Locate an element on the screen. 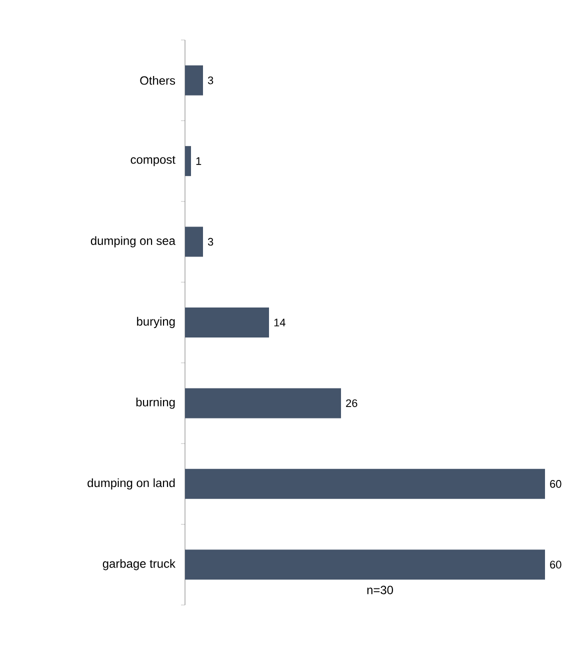 This screenshot has height=655, width=576. y-tick-label: garbage truck is located at coordinates (139, 564).